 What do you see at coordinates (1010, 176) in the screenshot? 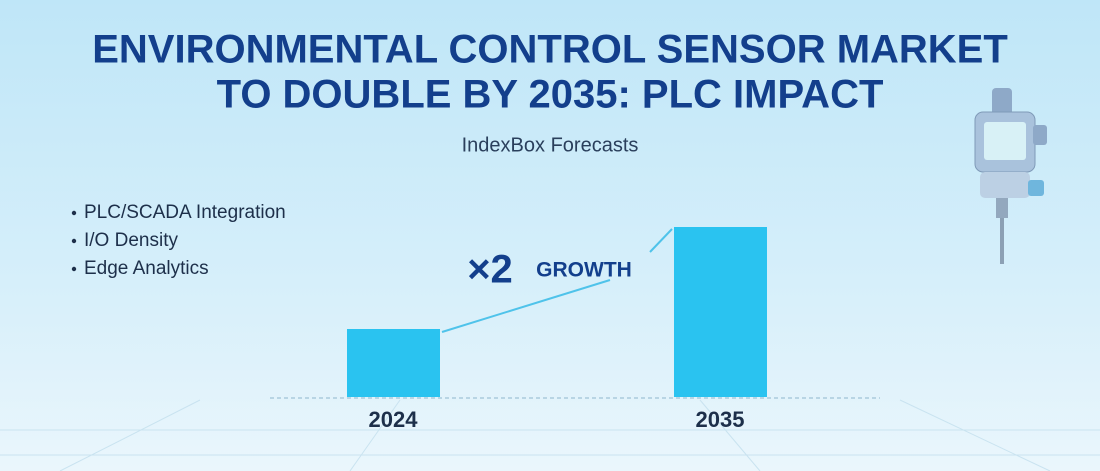
I see `sensor-device` at bounding box center [1010, 176].